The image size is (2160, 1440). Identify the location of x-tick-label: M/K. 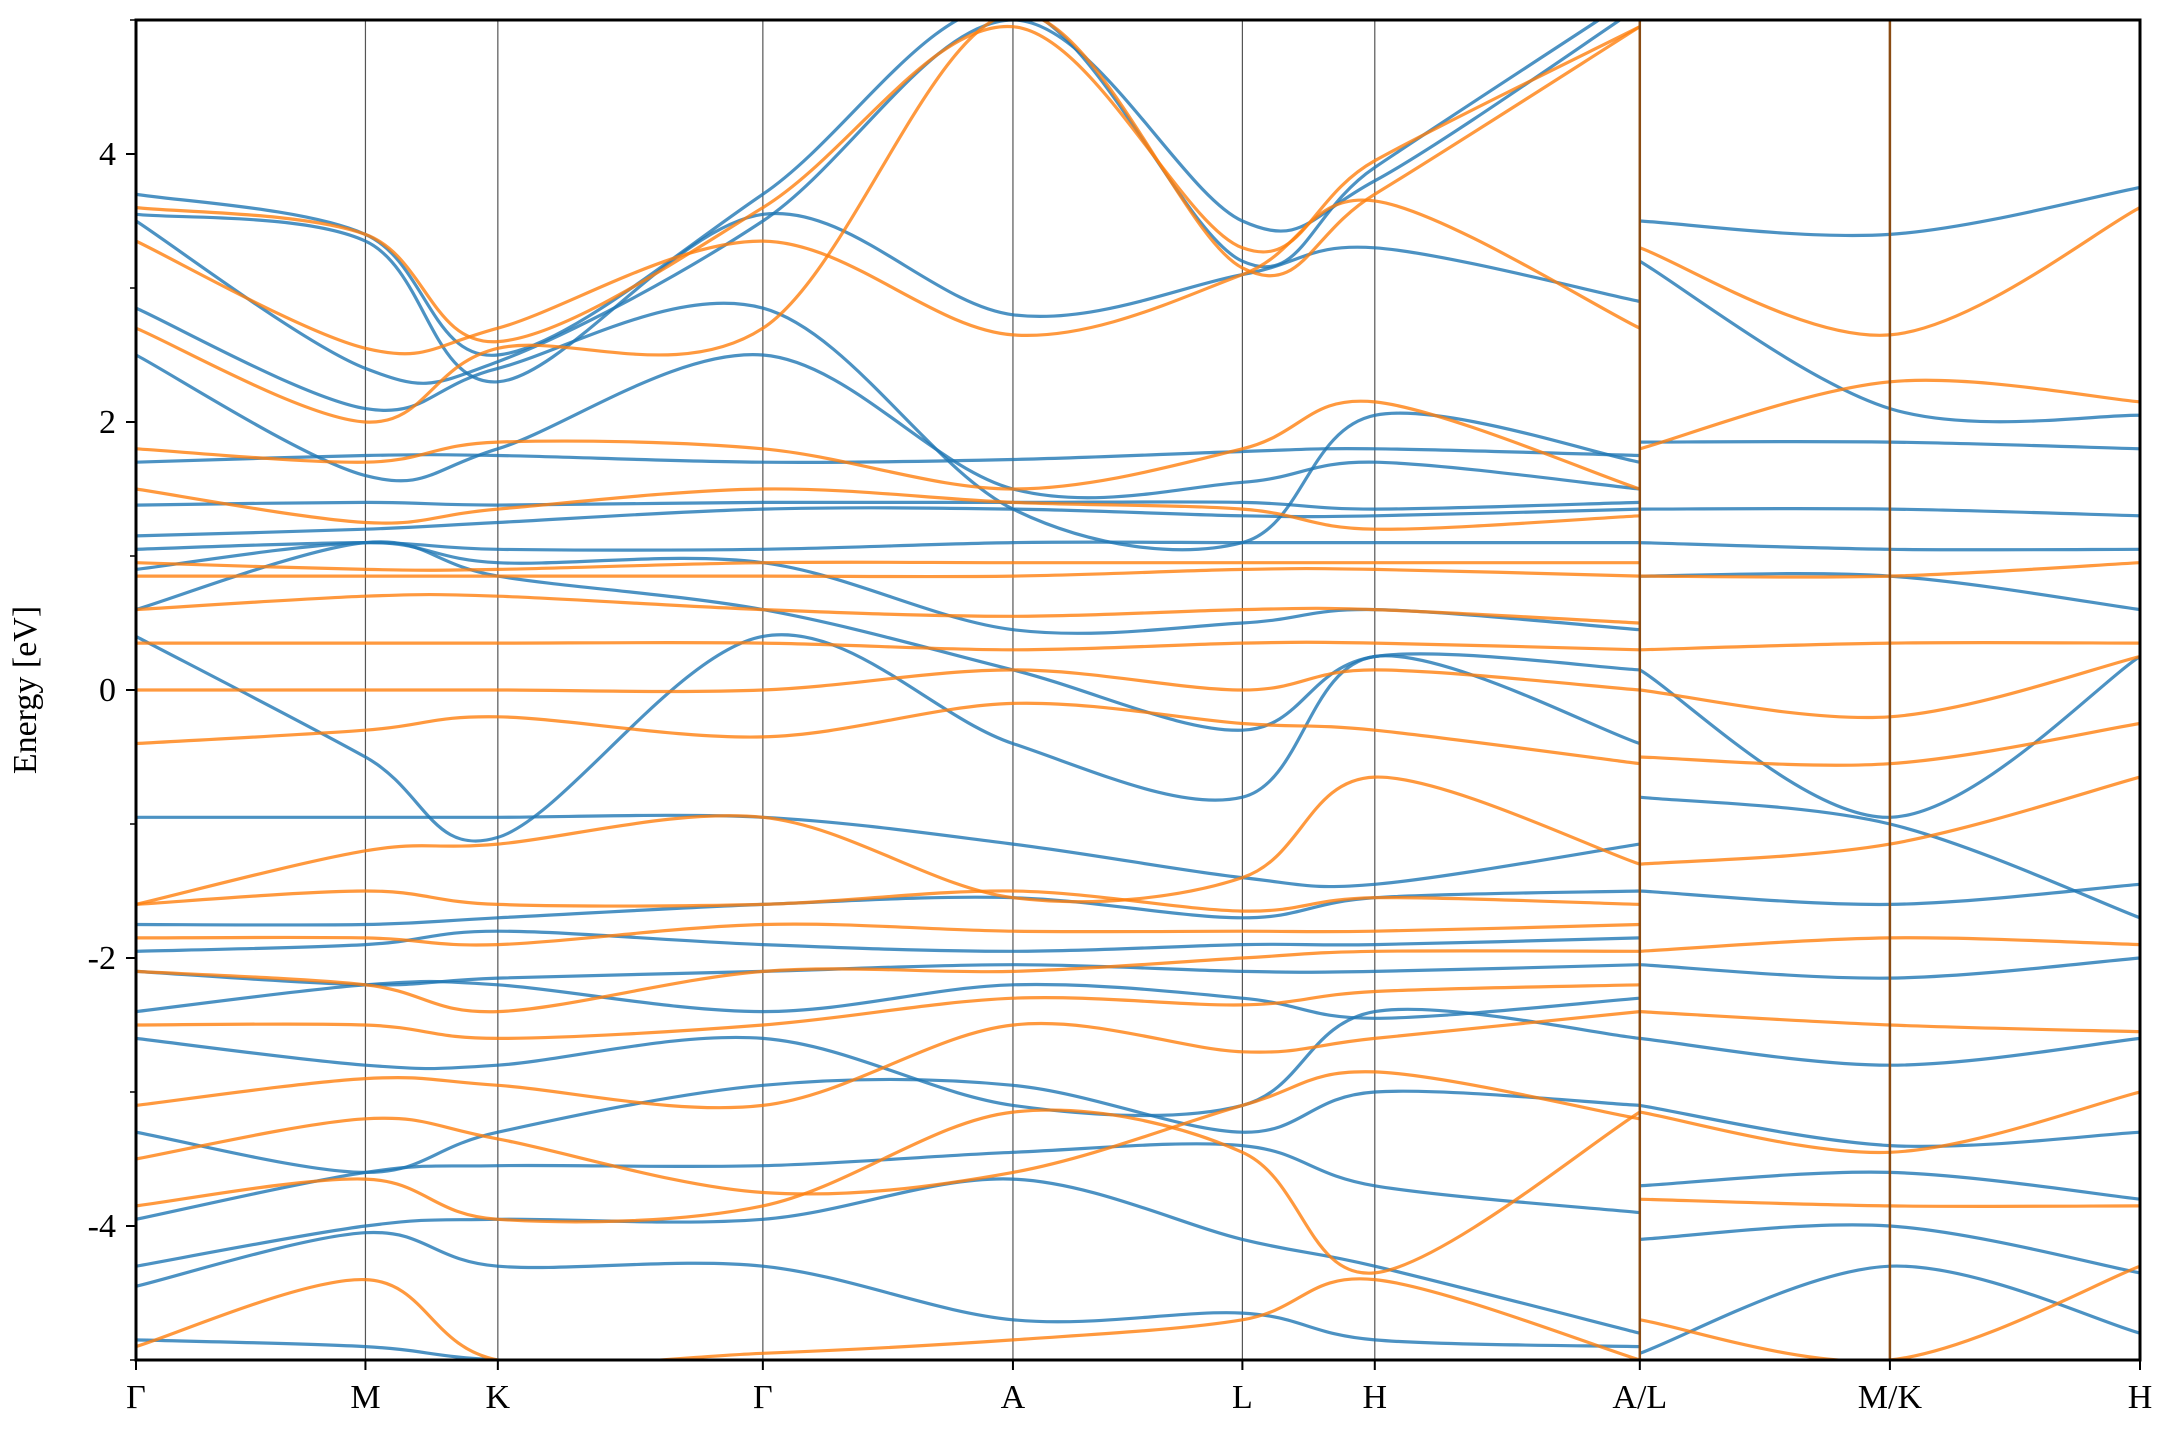
(1890, 1397).